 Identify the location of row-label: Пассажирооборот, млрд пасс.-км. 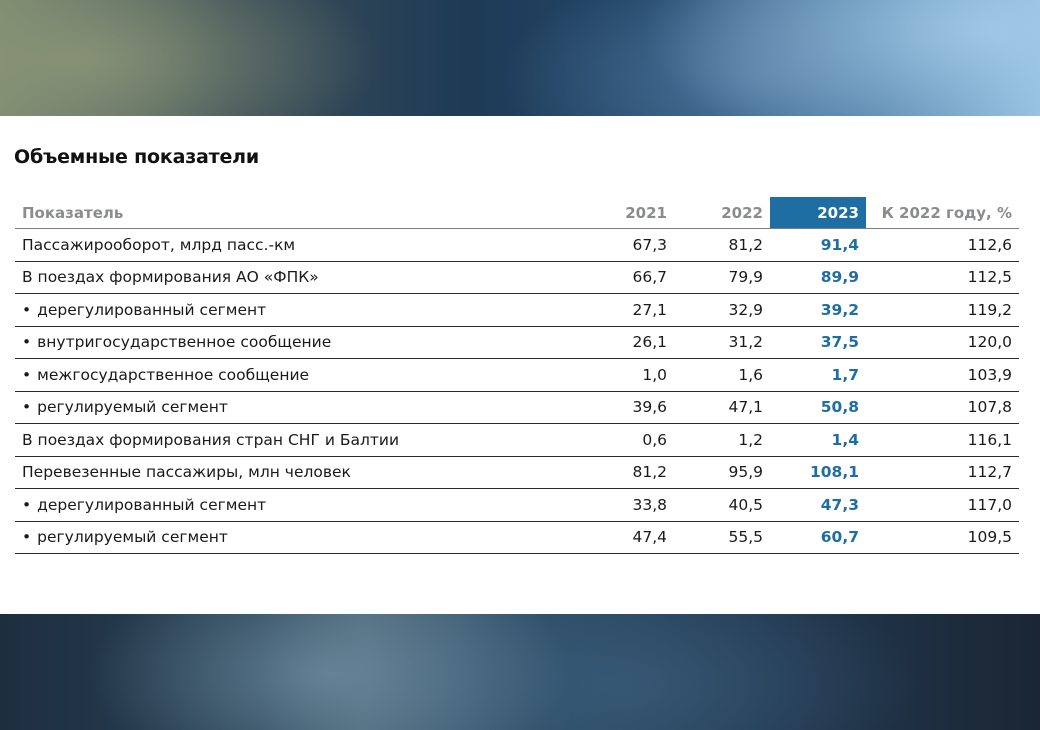
(304, 245).